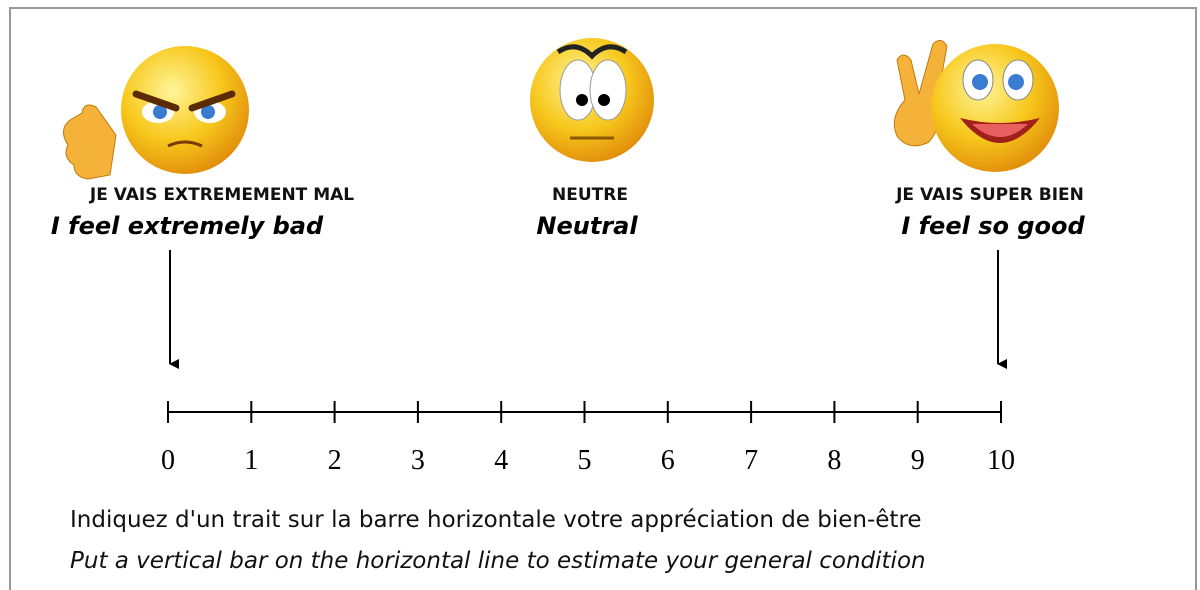 This screenshot has width=1200, height=590. I want to click on tick-label: 4, so click(501, 460).